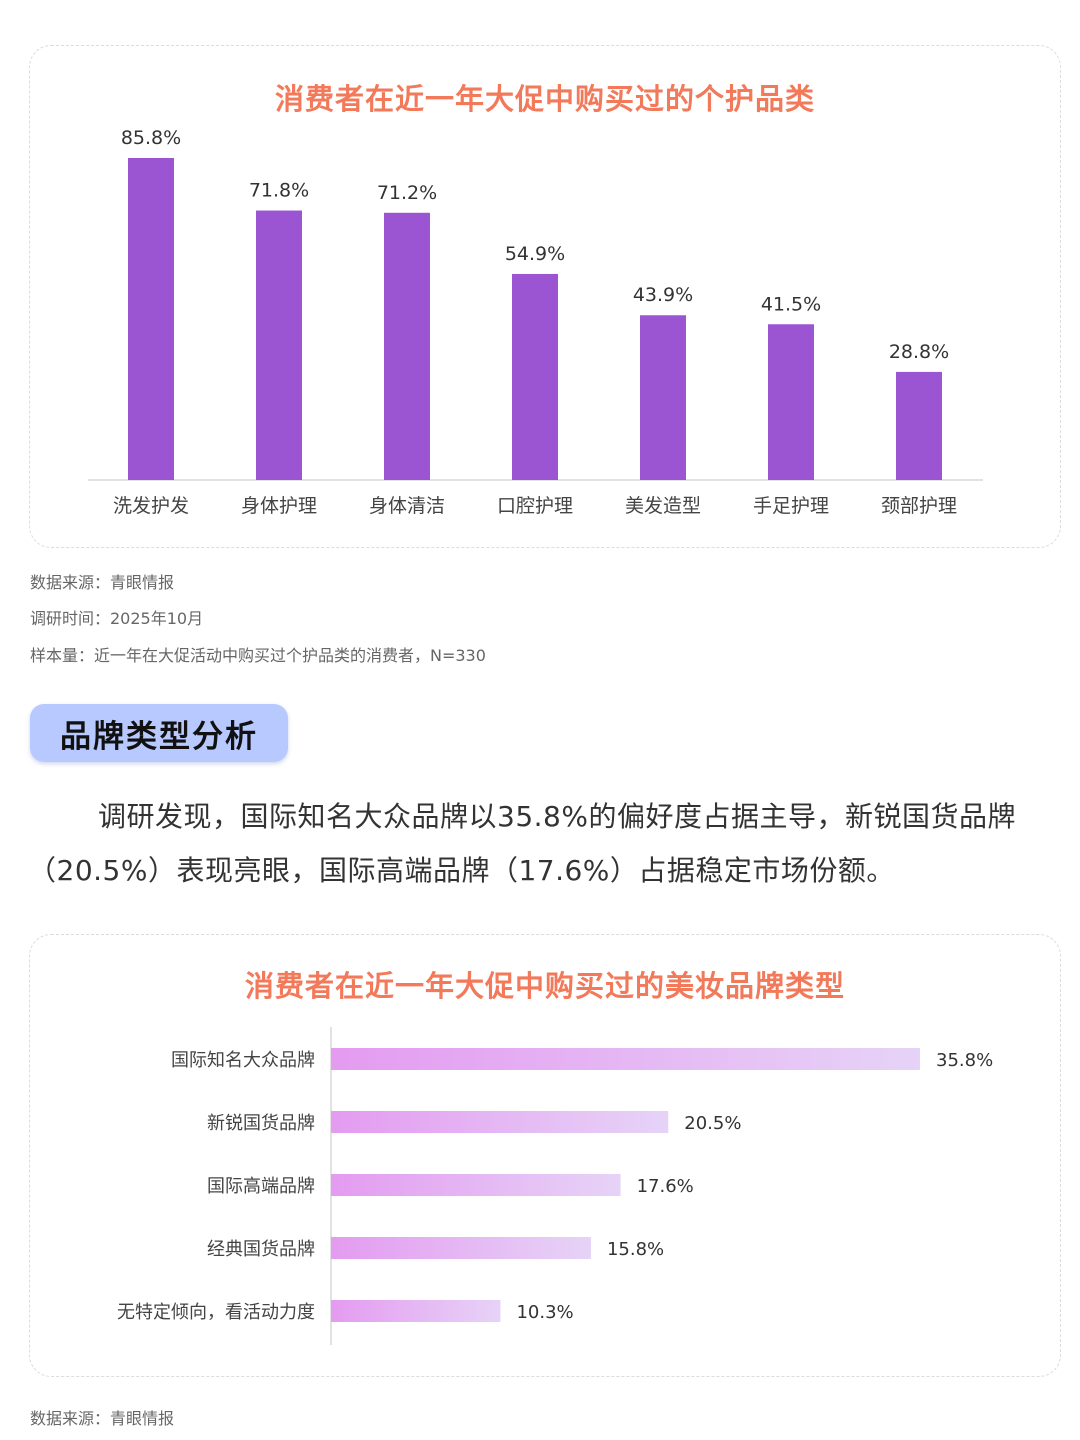 This screenshot has width=1080, height=1440. What do you see at coordinates (117, 618) in the screenshot?
I see `survey-time-note: 调研时间：2025年10月` at bounding box center [117, 618].